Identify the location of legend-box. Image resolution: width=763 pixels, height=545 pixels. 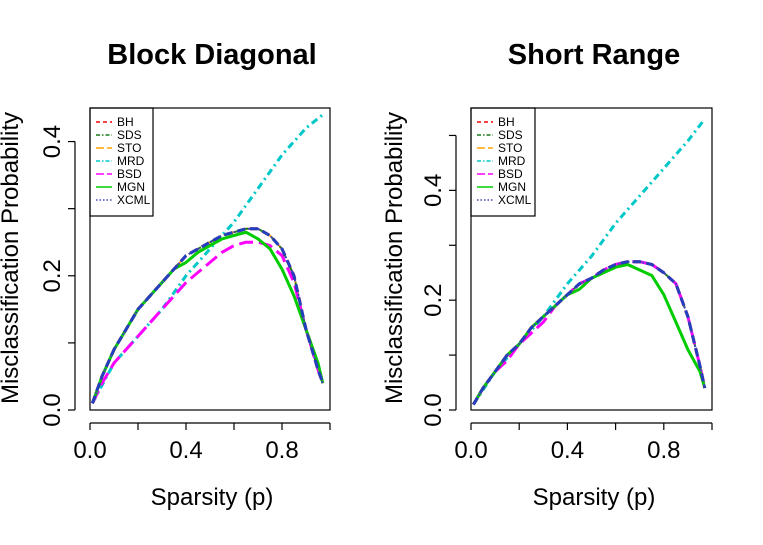
(121, 162).